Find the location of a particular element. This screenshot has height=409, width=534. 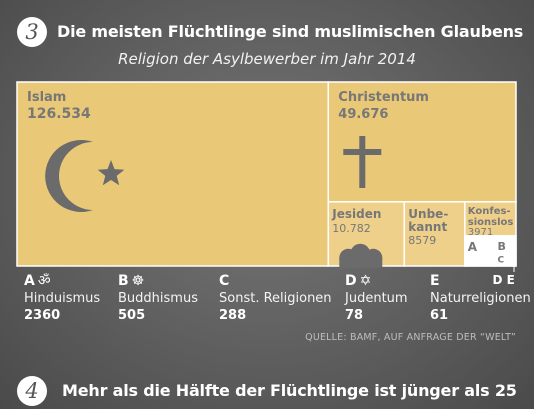

legend-item-b: B ☸ Buddhismus 505 is located at coordinates (158, 298).